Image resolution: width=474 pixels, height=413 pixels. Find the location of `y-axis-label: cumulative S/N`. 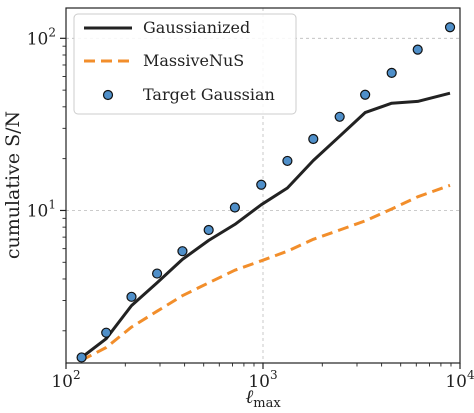

y-axis-label: cumulative S/N is located at coordinates (13, 185).